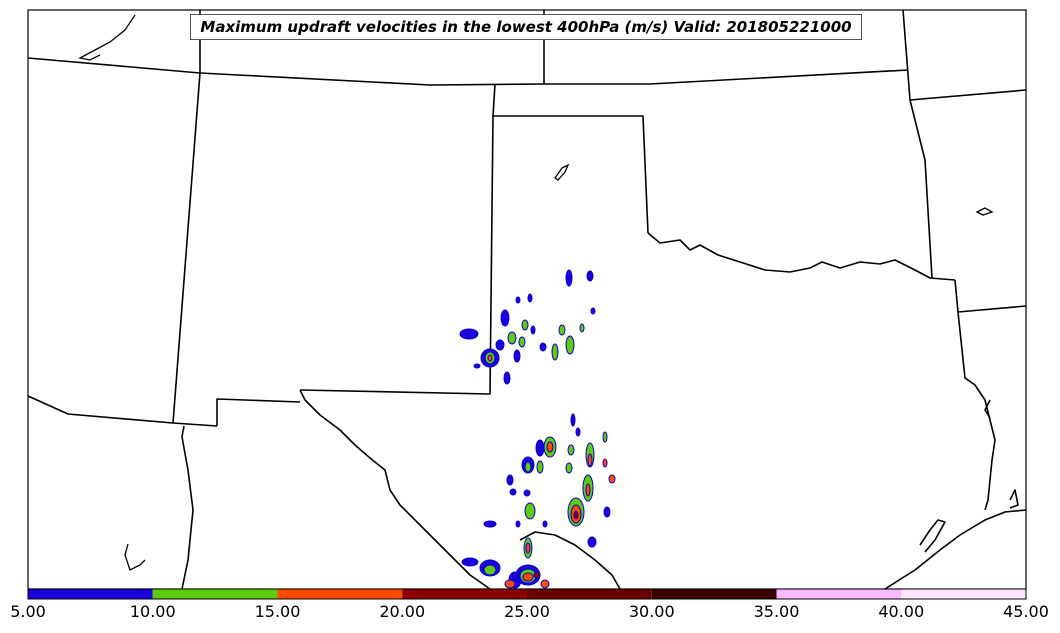  Describe the element at coordinates (468, 71) in the screenshot. I see `border-north` at that location.